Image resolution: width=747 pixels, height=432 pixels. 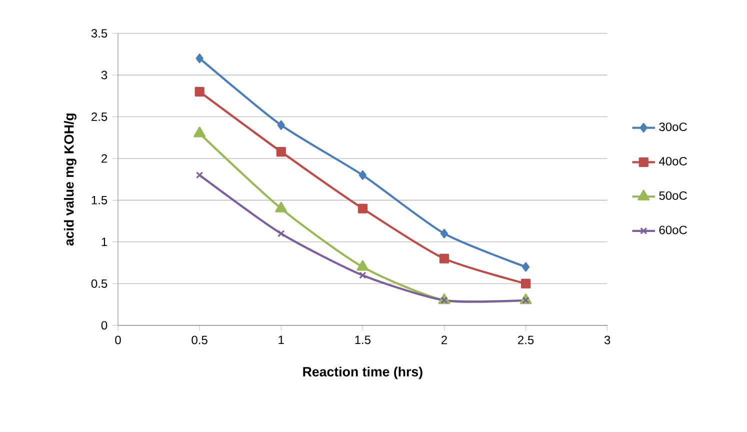 What do you see at coordinates (104, 75) in the screenshot?
I see `y-tick-label: 3` at bounding box center [104, 75].